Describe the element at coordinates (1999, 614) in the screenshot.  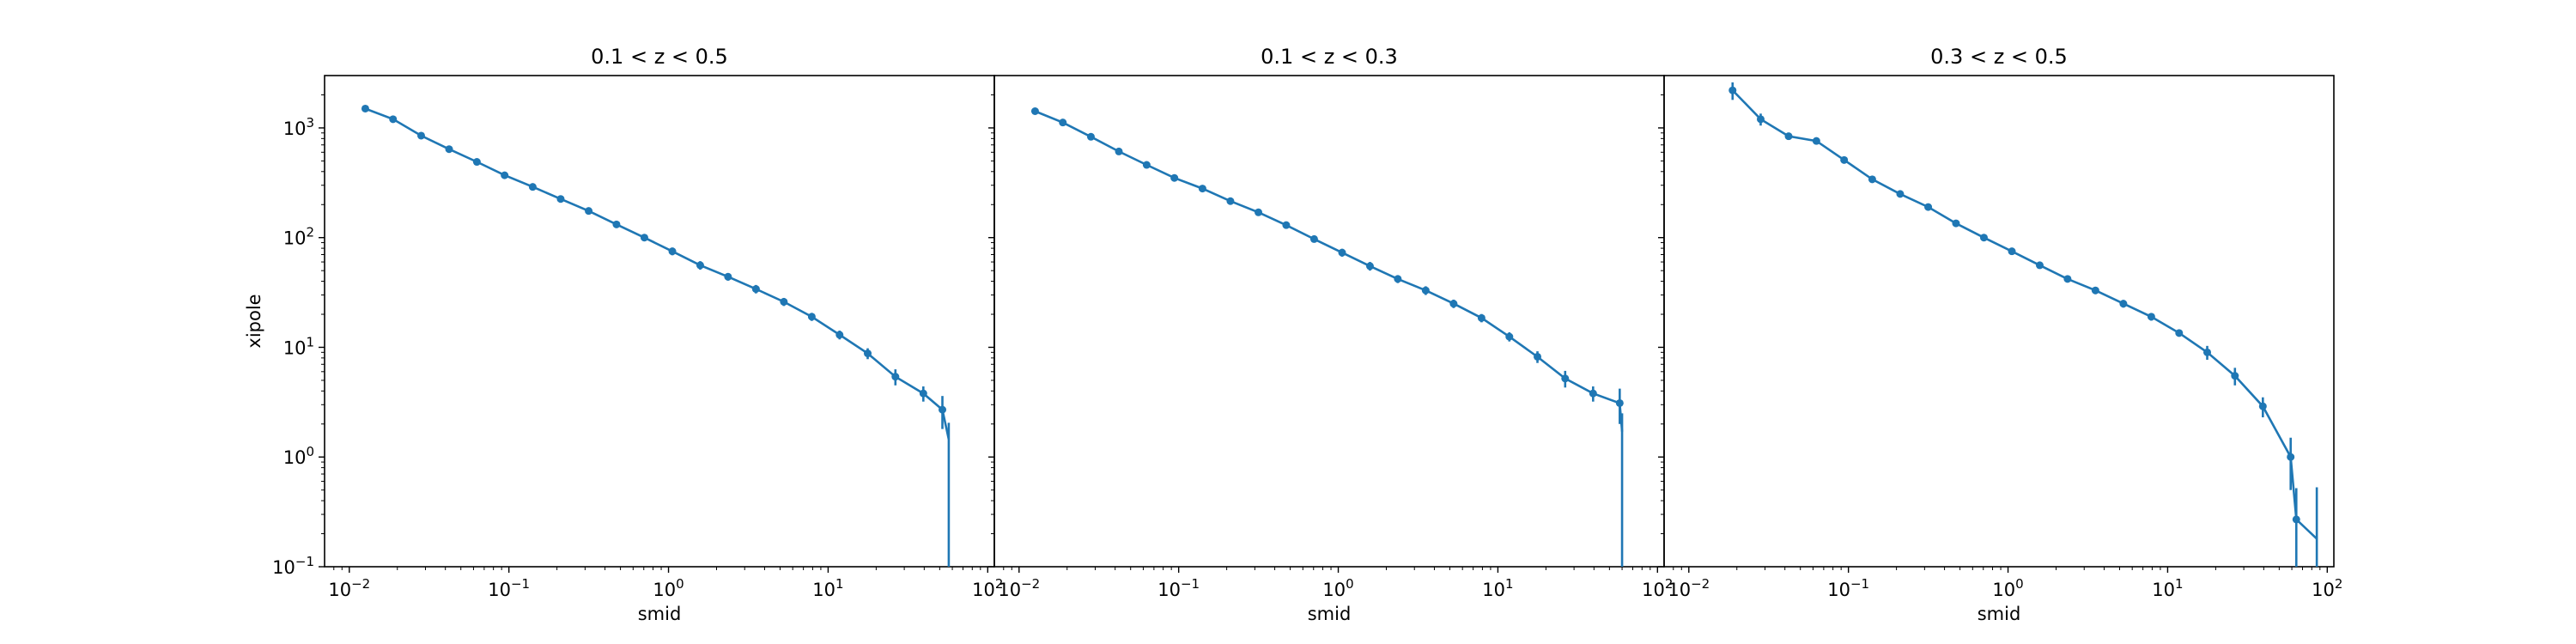
I see `x-axis-label-3: smid` at that location.